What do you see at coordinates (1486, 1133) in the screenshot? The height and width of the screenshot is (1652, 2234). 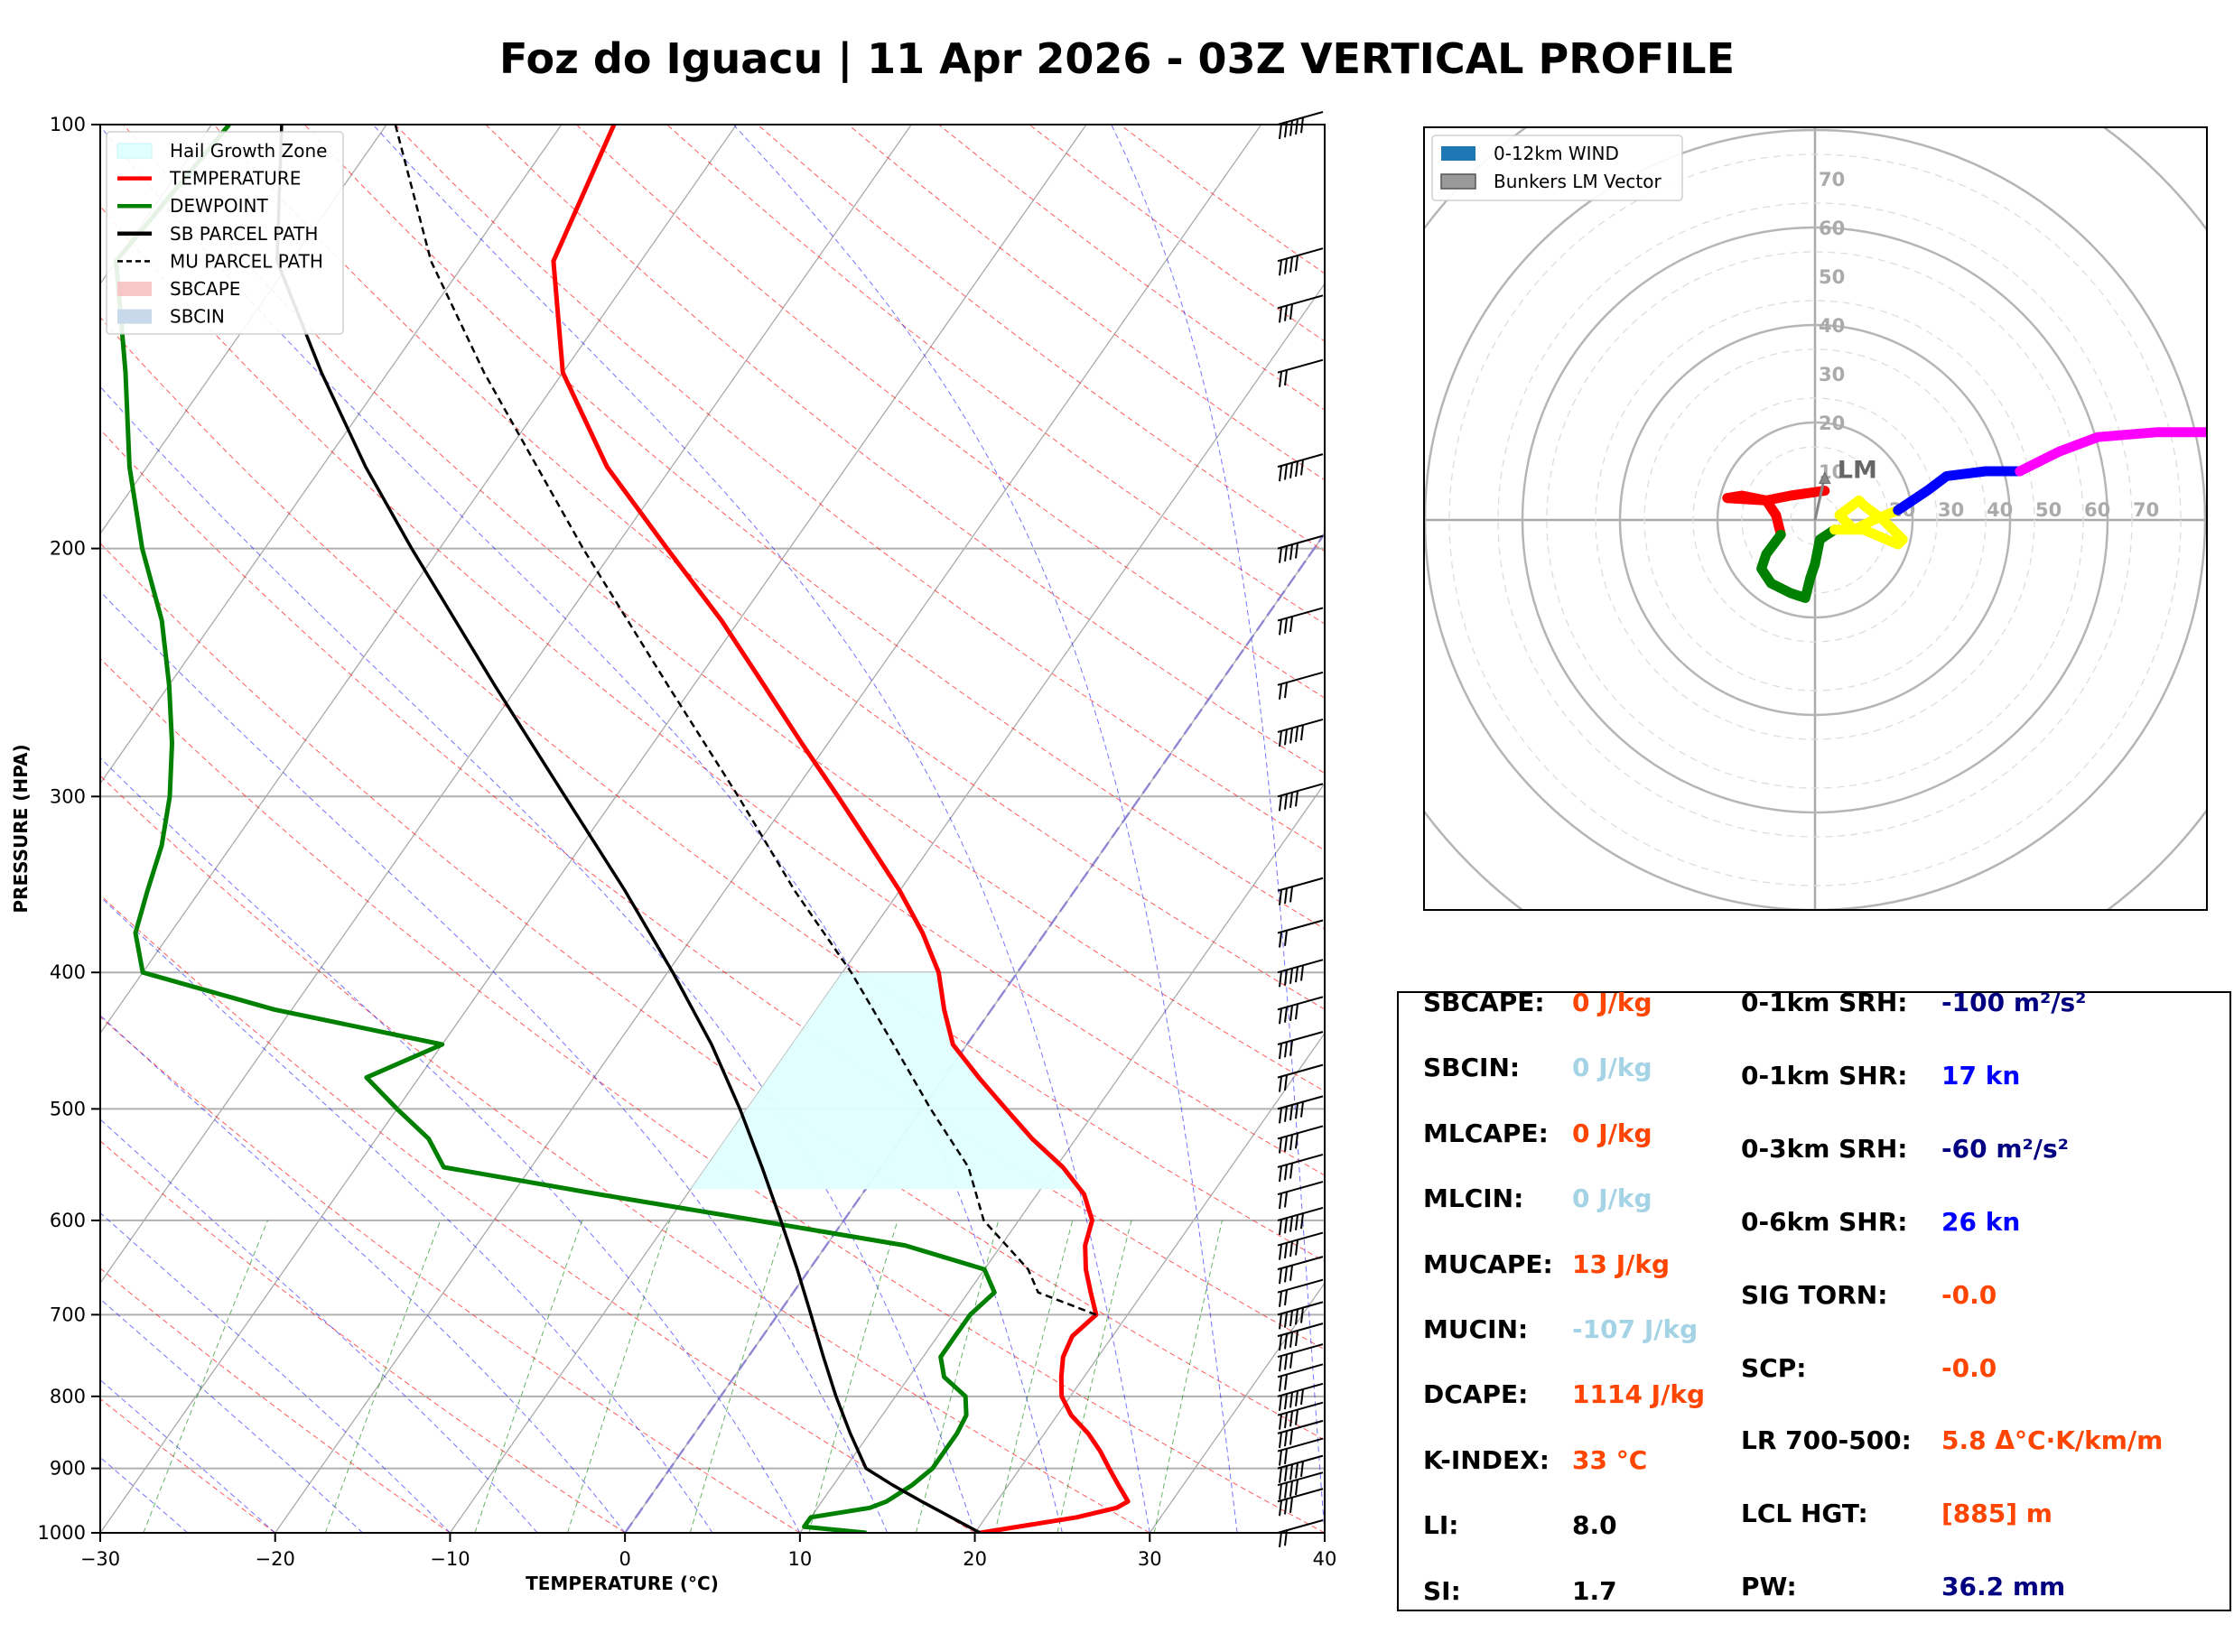 I see `stat-label: MLCAPE:` at bounding box center [1486, 1133].